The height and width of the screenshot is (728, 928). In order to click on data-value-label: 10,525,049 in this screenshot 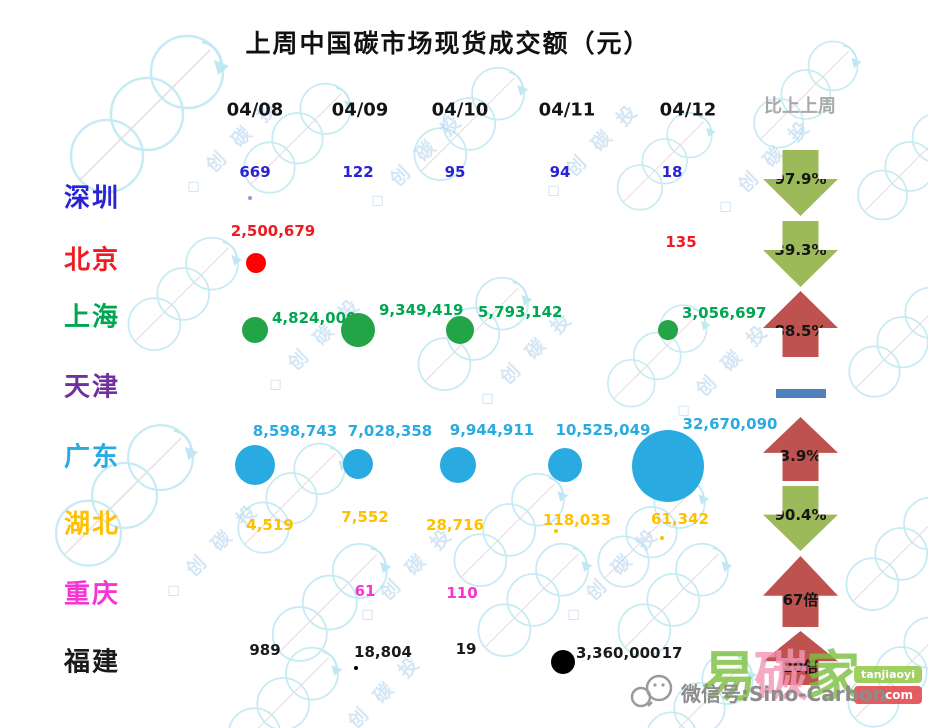, I will do `click(603, 430)`.